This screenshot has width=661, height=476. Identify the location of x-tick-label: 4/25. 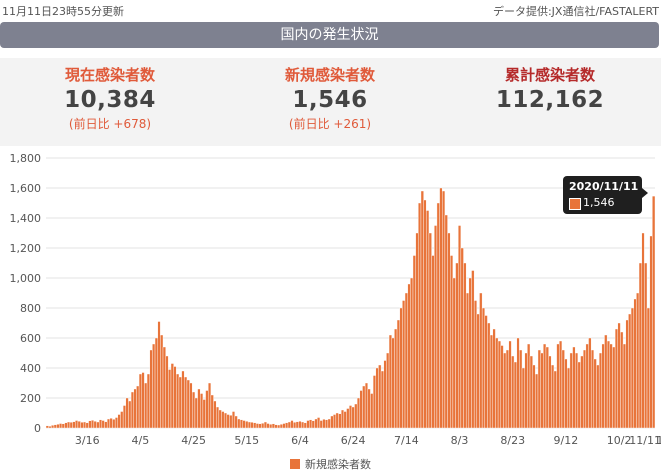
(193, 440).